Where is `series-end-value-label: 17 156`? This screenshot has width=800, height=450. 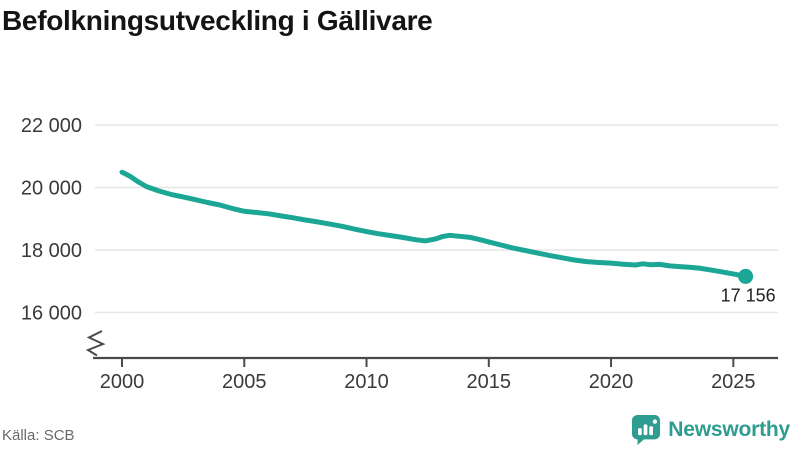 series-end-value-label: 17 156 is located at coordinates (748, 295).